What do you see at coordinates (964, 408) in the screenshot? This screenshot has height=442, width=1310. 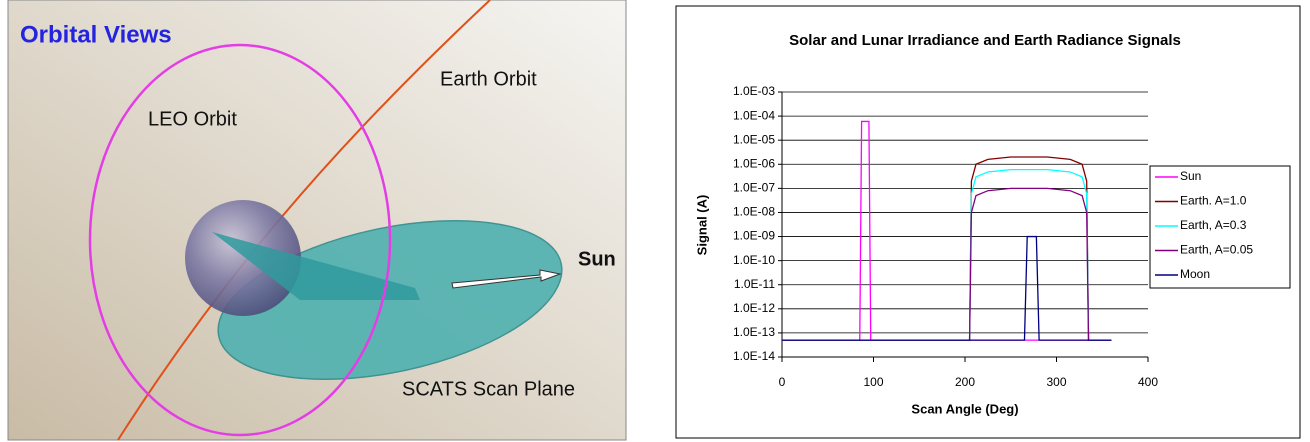 I see `x-axis-label: Scan Angle (Deg)` at bounding box center [964, 408].